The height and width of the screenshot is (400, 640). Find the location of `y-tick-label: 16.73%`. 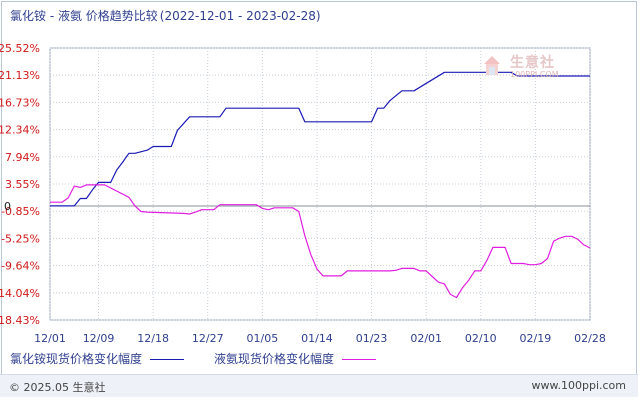

y-tick-label: 16.73% is located at coordinates (20, 102).